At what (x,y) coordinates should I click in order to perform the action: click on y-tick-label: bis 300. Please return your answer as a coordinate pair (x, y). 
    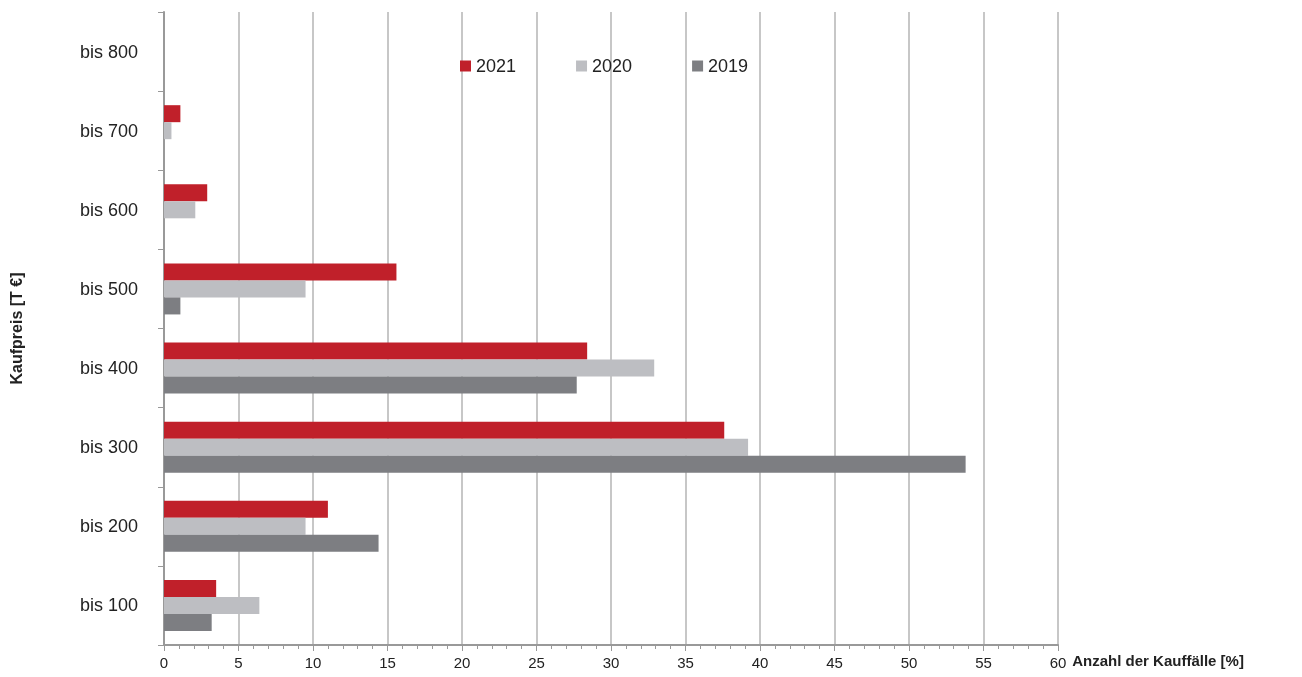
    Looking at the image, I should click on (108, 447).